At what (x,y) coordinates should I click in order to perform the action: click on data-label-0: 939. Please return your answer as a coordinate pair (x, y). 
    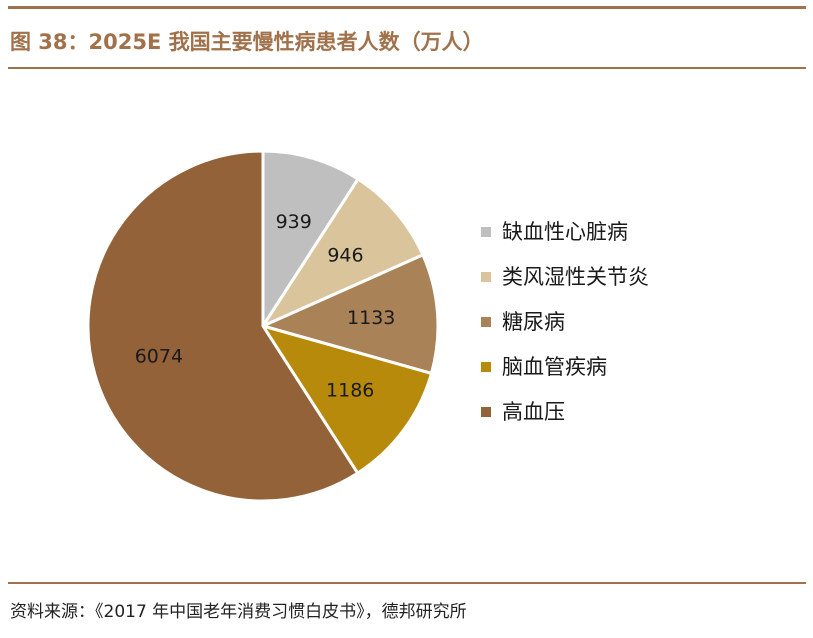
    Looking at the image, I should click on (294, 222).